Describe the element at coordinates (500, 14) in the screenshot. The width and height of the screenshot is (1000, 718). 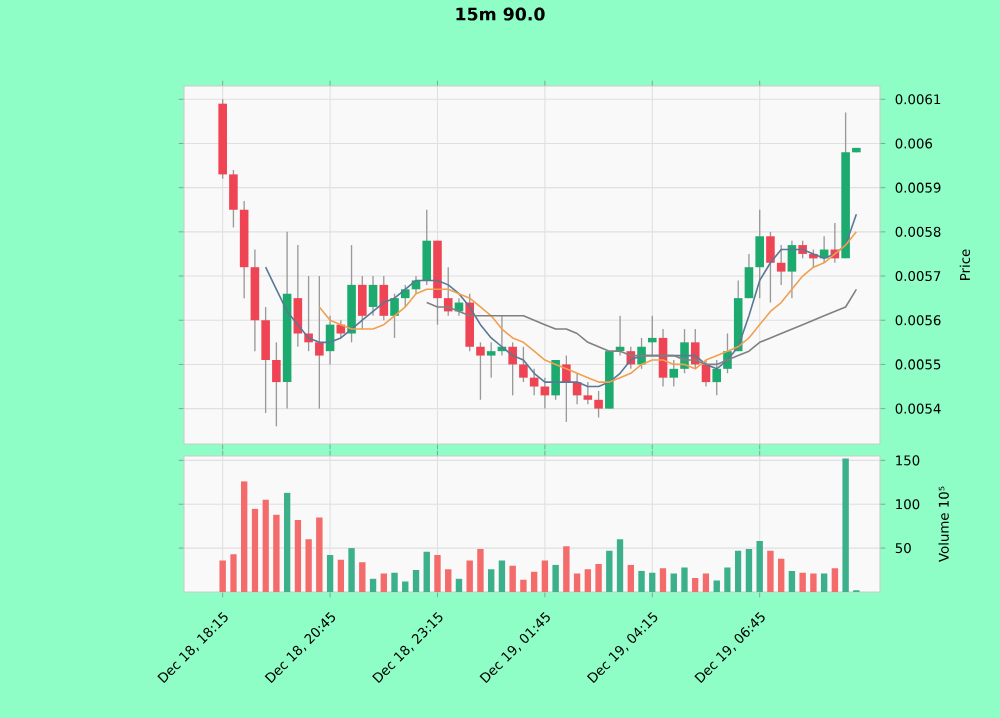
I see `chart-title: 15m 90.0` at that location.